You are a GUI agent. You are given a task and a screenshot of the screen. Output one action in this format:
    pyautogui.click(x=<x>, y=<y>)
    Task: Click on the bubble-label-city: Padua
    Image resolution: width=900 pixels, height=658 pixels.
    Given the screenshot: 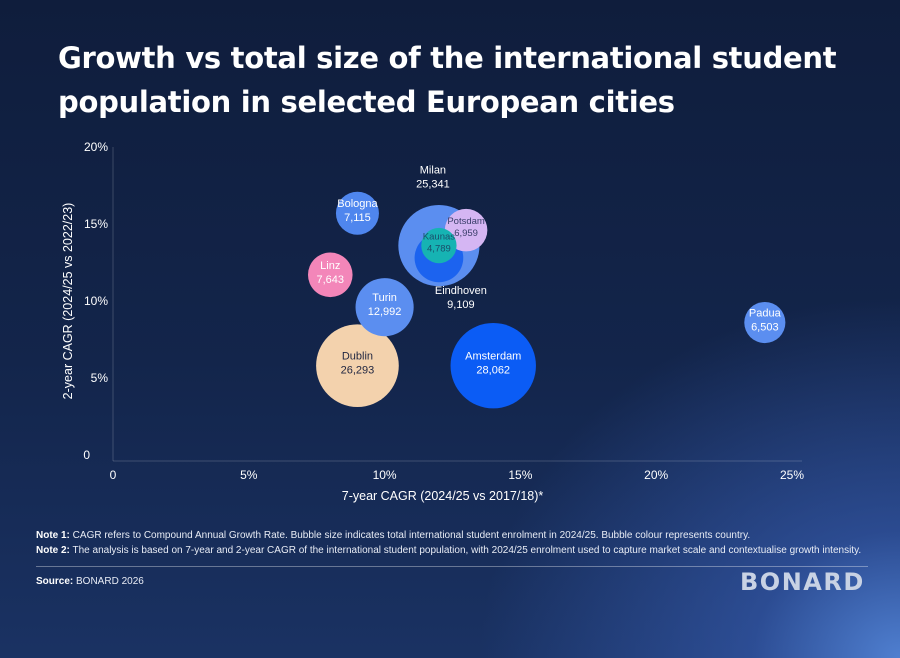 What is the action you would take?
    pyautogui.click(x=765, y=314)
    